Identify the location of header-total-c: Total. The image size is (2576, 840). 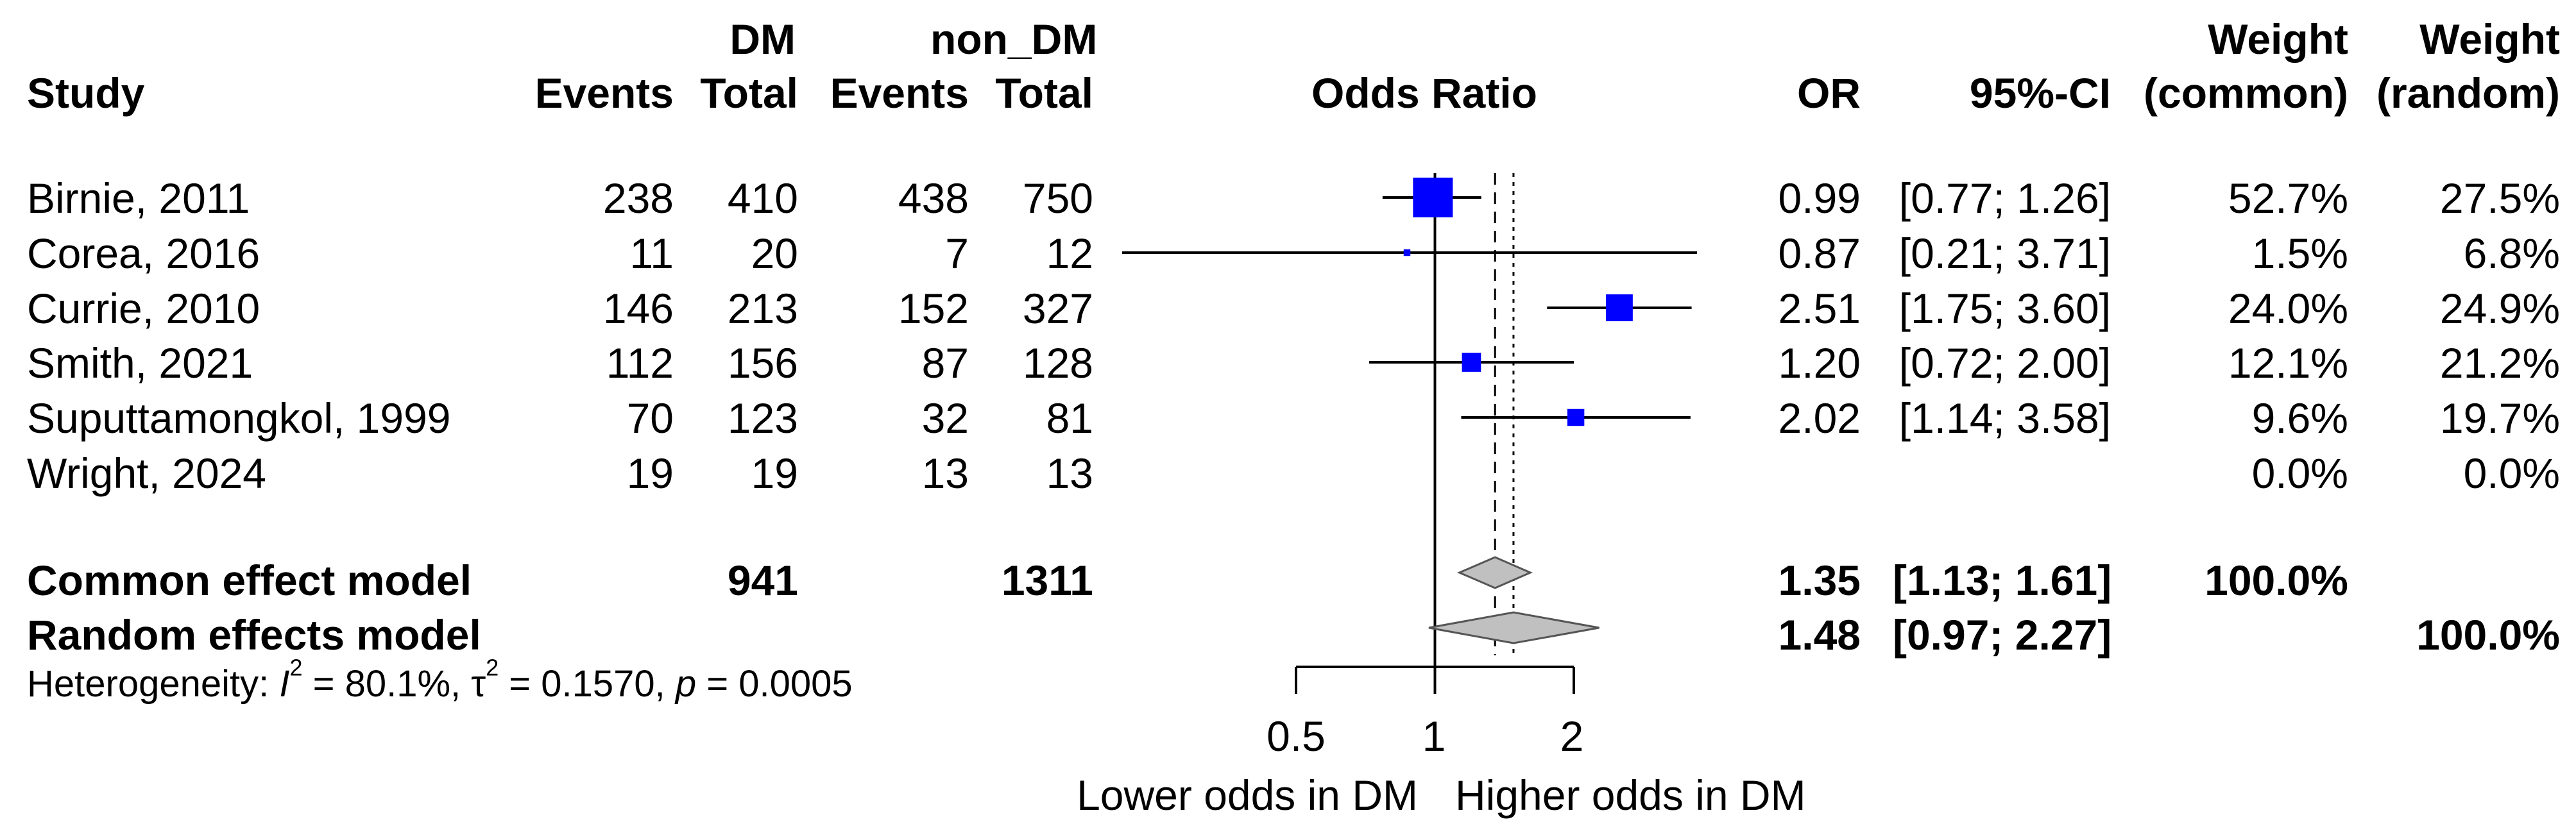
(1044, 93).